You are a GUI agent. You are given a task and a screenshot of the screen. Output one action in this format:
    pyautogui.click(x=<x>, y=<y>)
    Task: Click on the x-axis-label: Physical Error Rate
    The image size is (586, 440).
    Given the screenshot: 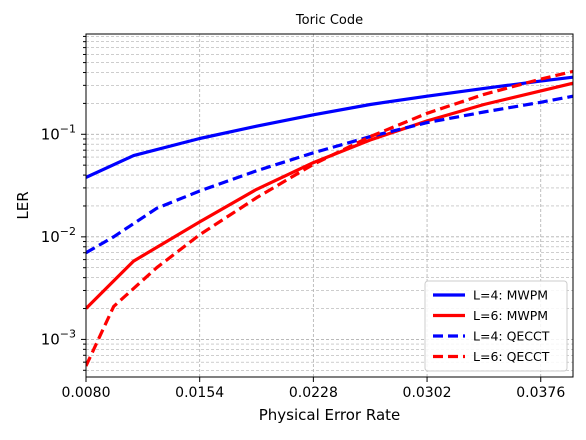 What is the action you would take?
    pyautogui.click(x=330, y=415)
    